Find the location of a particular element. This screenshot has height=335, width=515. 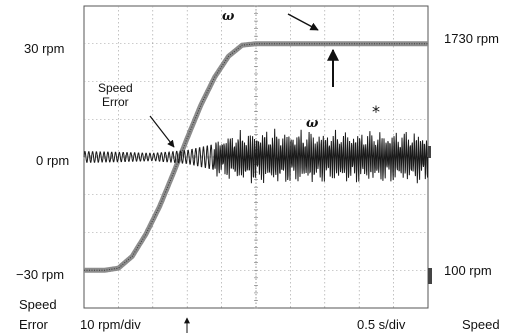

omega-symbol-top: ω is located at coordinates (228, 16).